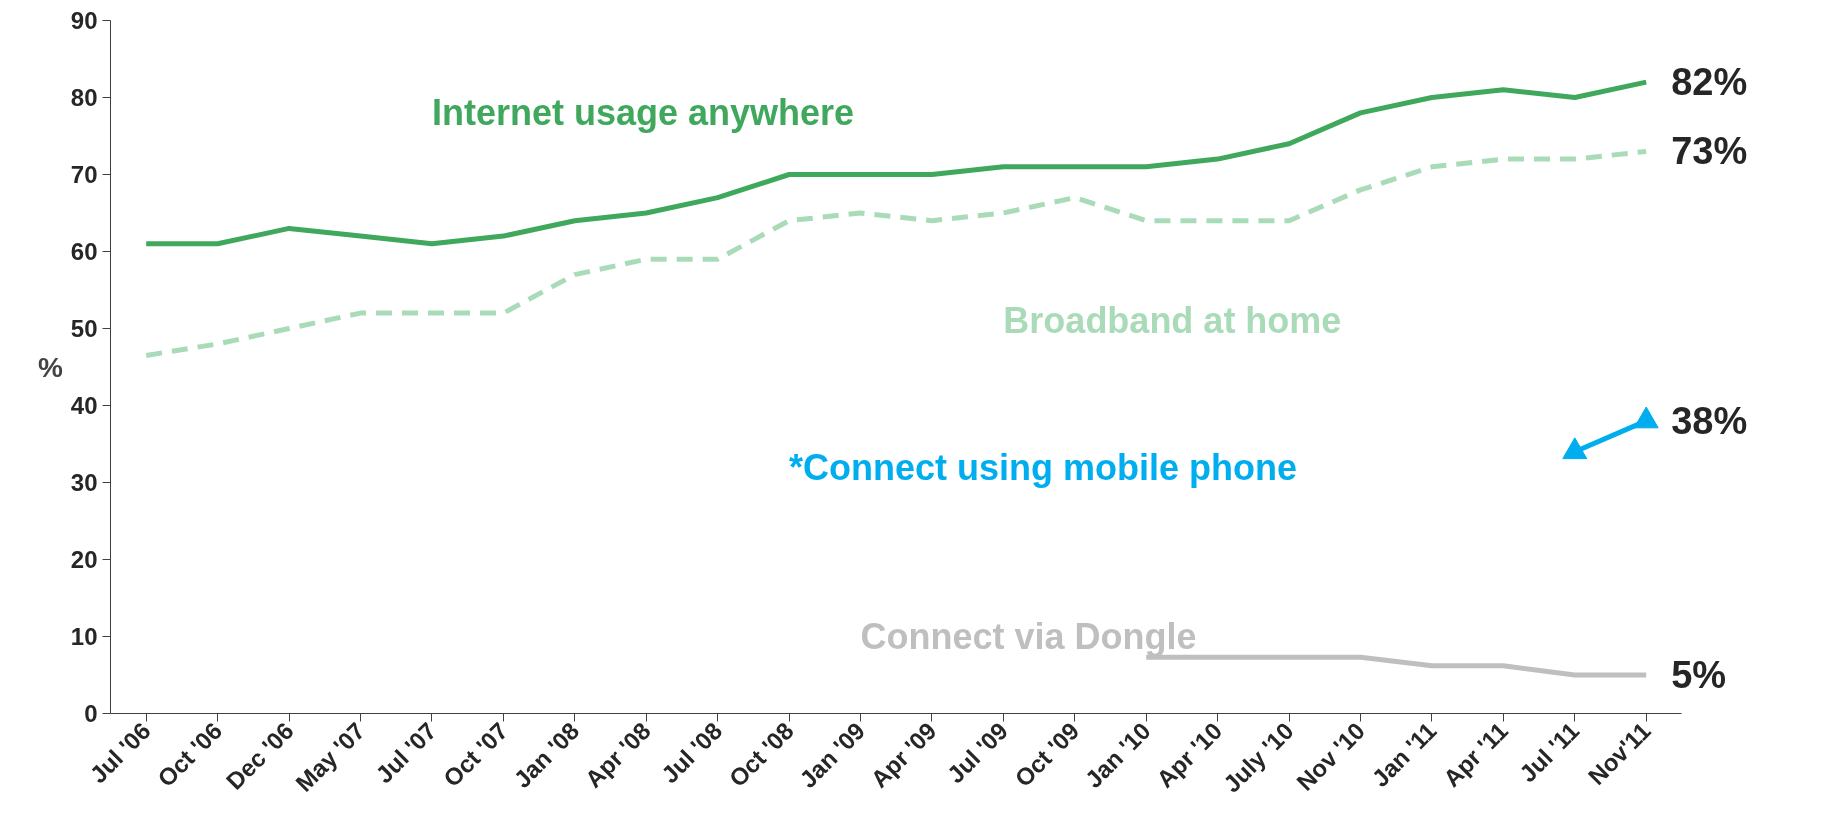 This screenshot has height=822, width=1839. I want to click on series-label: Connect via Dongle, so click(1028, 636).